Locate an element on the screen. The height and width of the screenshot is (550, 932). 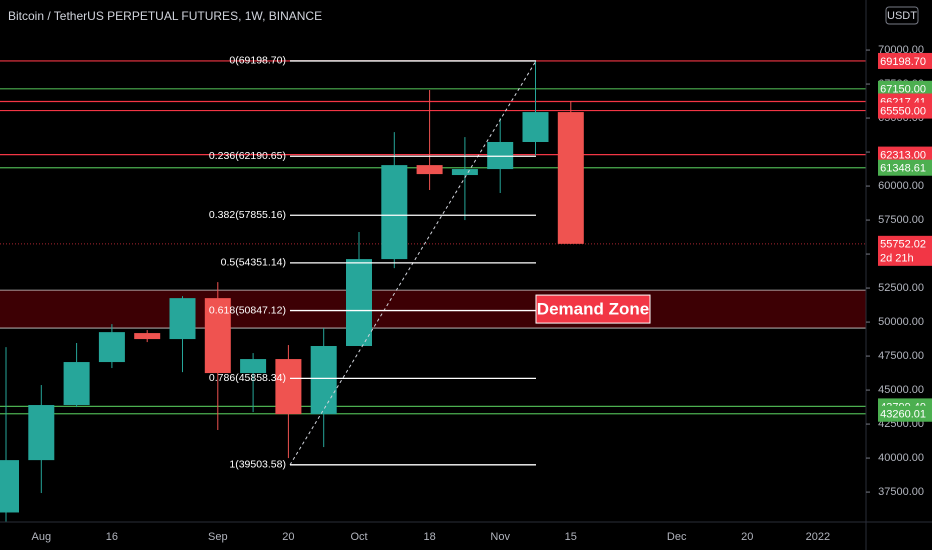
last-price-box is located at coordinates (905, 250).